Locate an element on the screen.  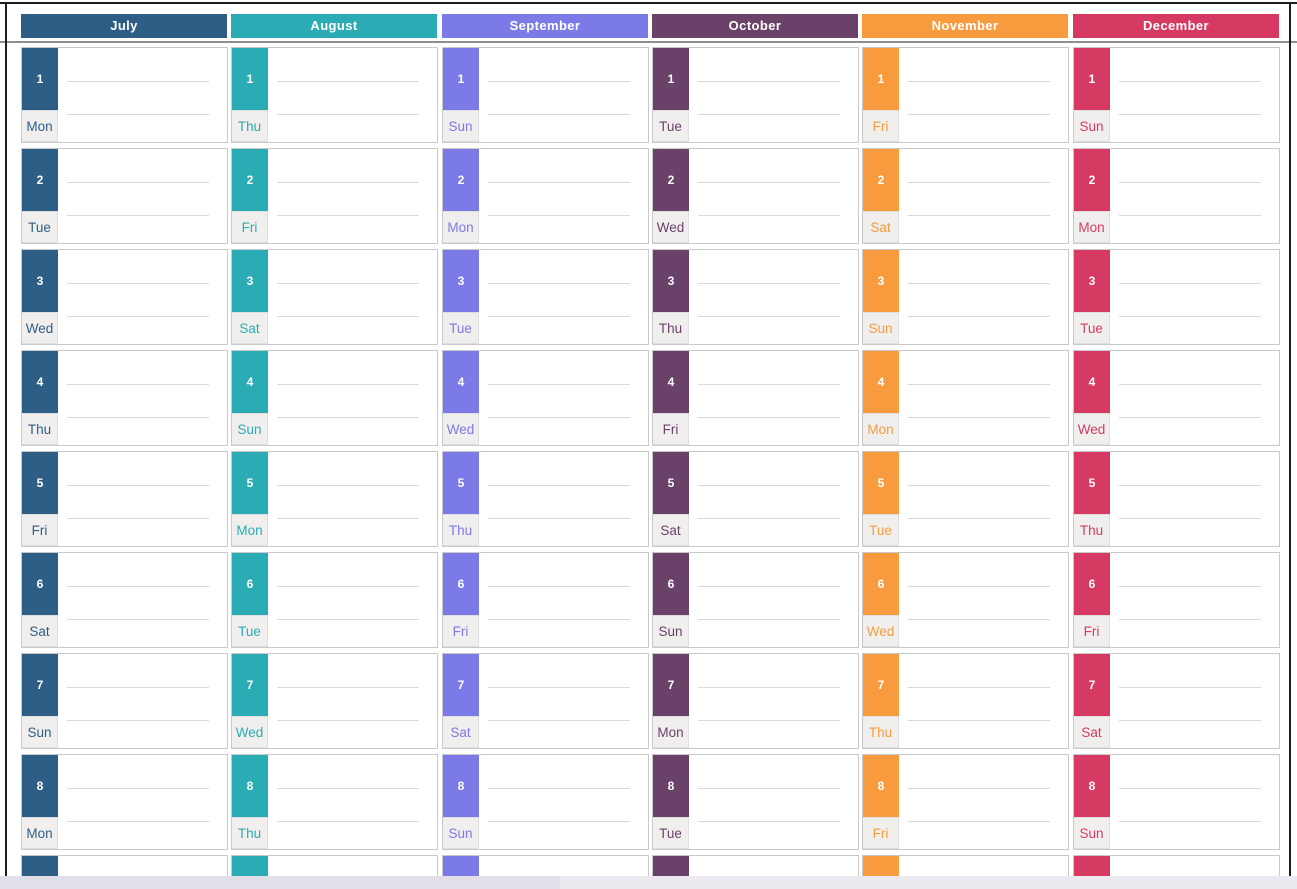
day-cell: 1 Tue is located at coordinates (755, 95).